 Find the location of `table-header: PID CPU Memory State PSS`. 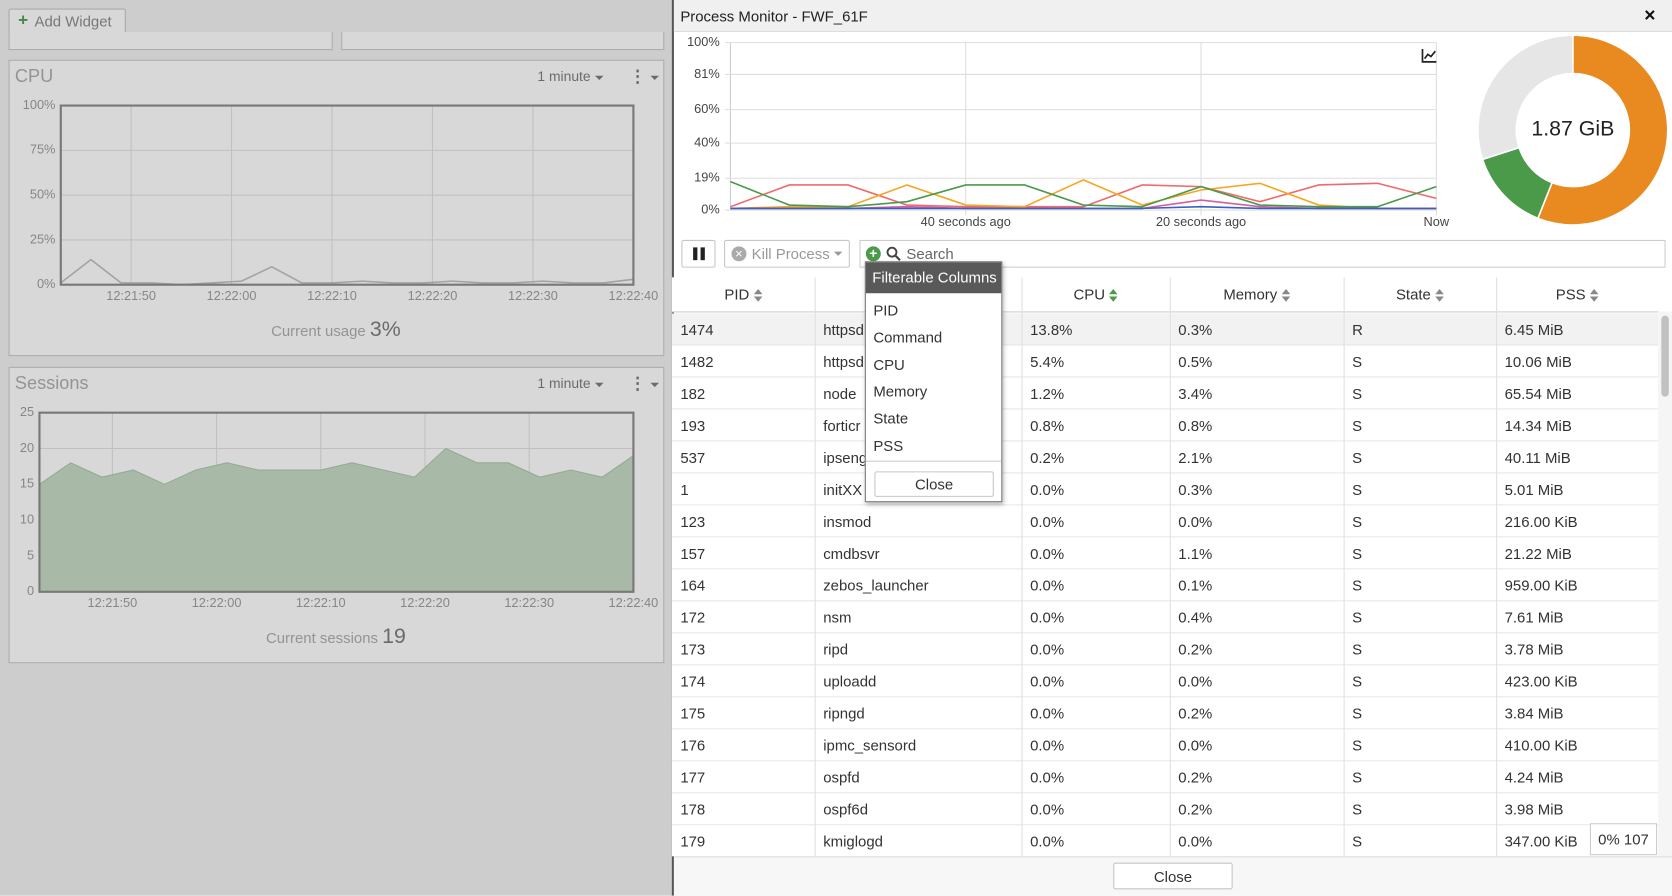

table-header: PID CPU Memory State PSS is located at coordinates (1165, 295).